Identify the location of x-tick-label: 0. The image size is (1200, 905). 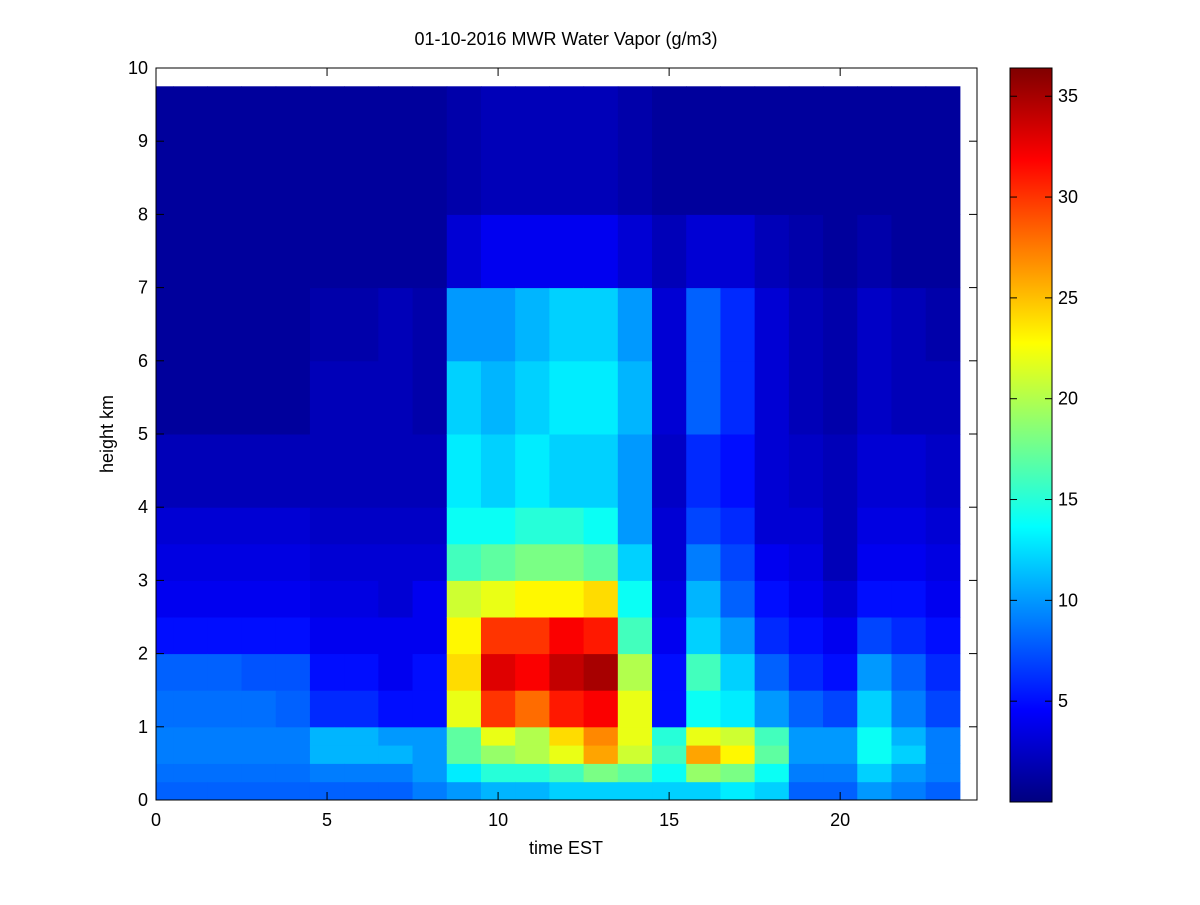
(156, 820).